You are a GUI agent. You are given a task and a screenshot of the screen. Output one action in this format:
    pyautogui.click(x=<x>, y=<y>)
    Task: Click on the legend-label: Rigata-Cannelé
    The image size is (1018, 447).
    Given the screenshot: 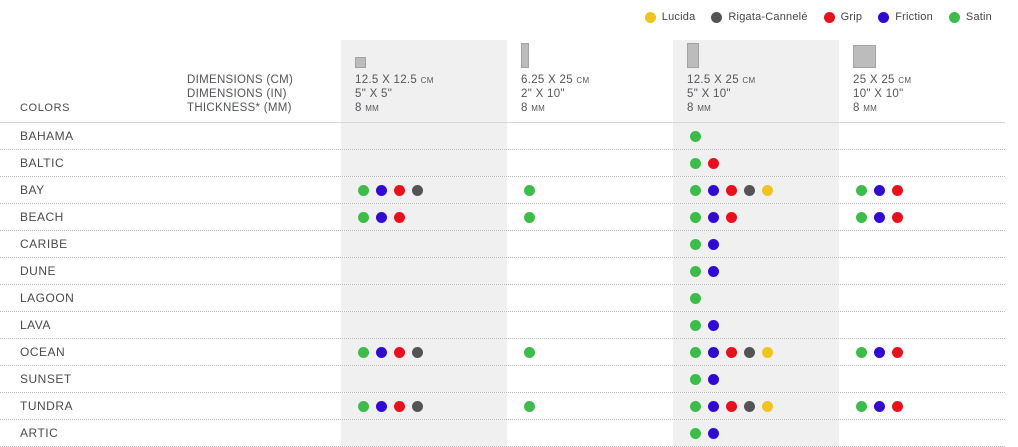 What is the action you would take?
    pyautogui.click(x=768, y=17)
    